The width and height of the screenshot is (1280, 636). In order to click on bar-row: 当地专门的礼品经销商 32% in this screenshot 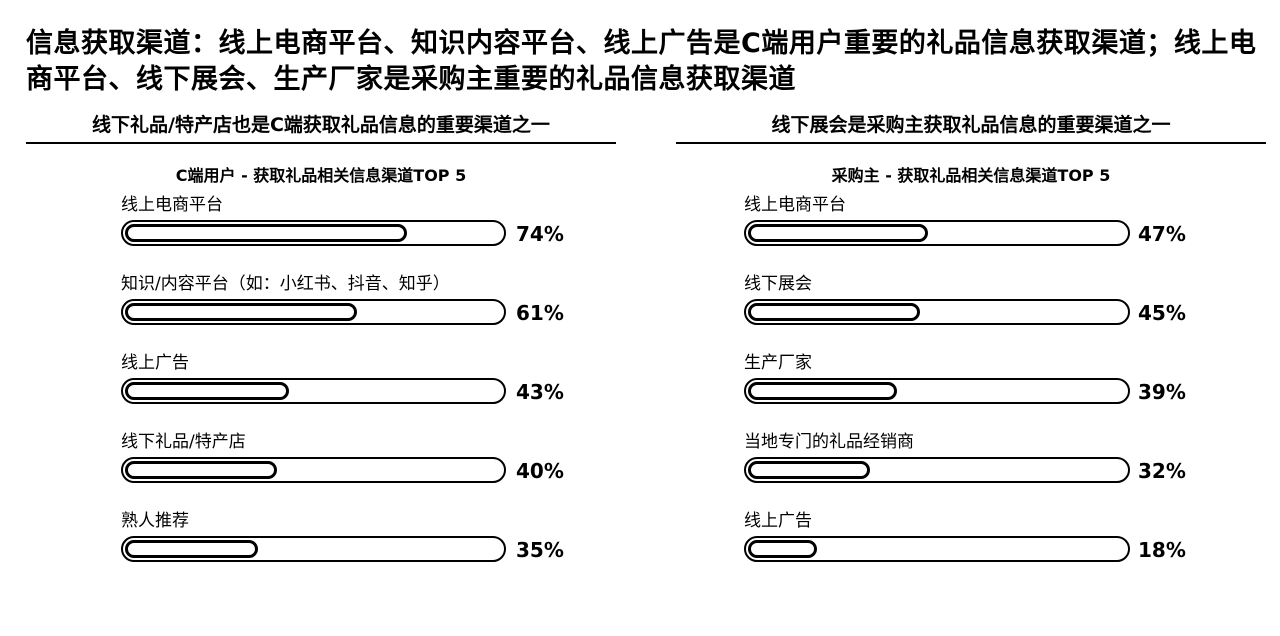, I will do `click(971, 471)`.